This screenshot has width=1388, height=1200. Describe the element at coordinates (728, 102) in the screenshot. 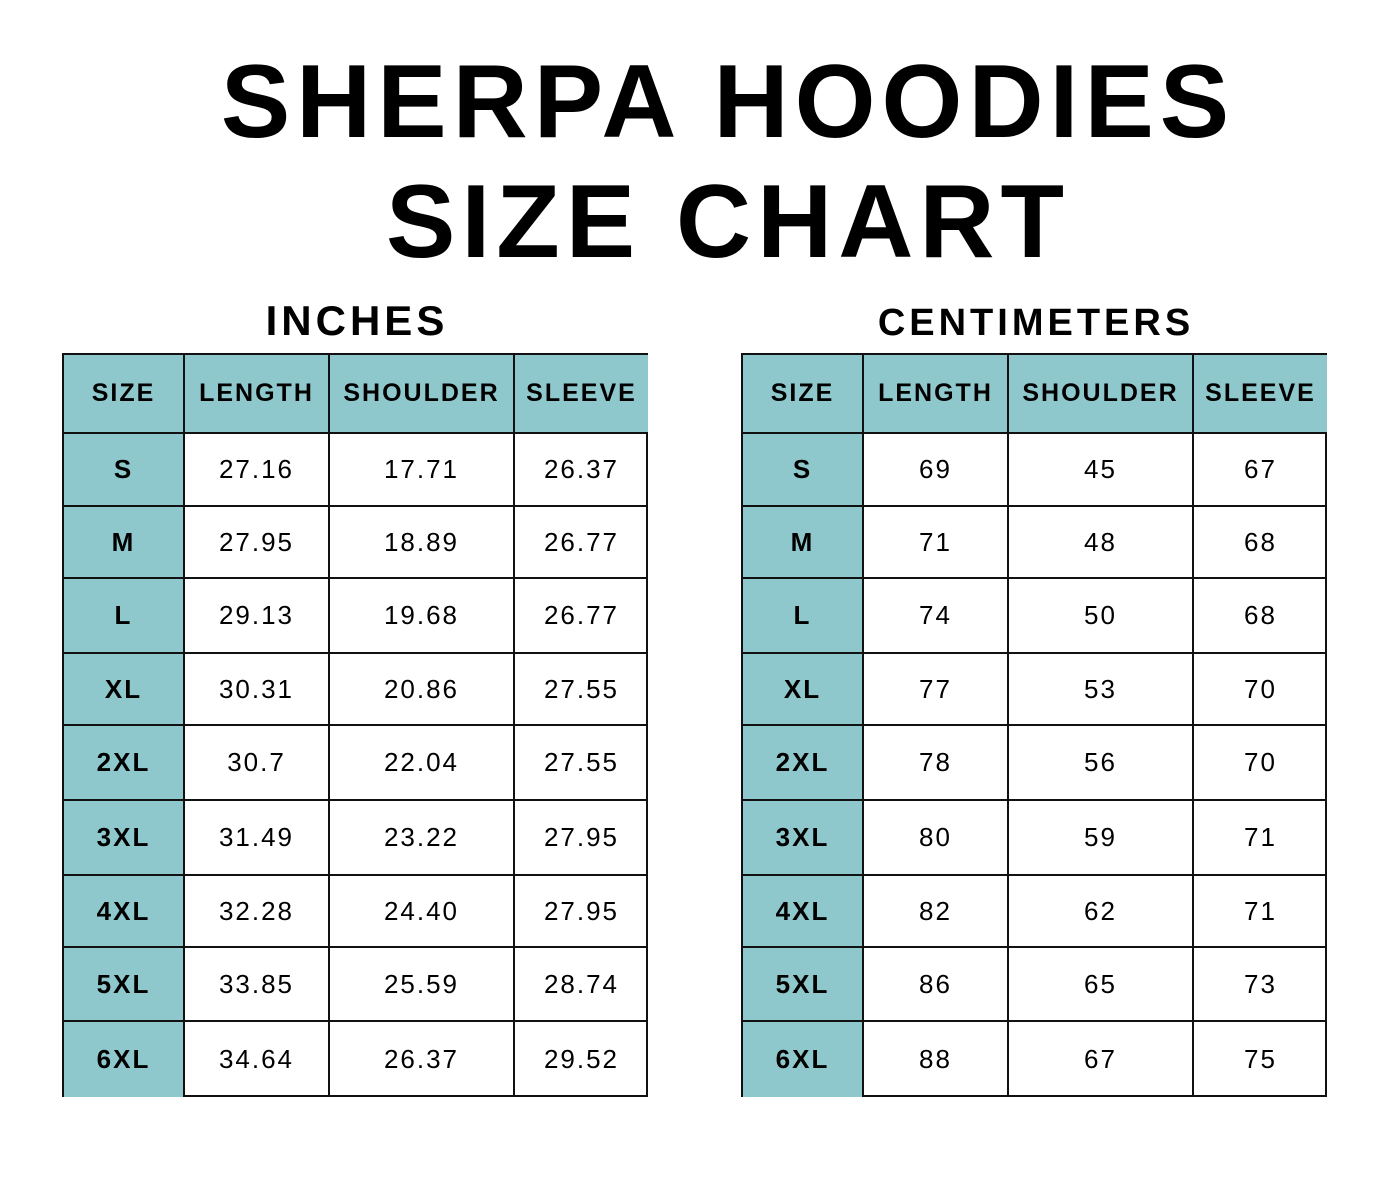

I see `title-line-1: SHERPA HOODIES` at that location.